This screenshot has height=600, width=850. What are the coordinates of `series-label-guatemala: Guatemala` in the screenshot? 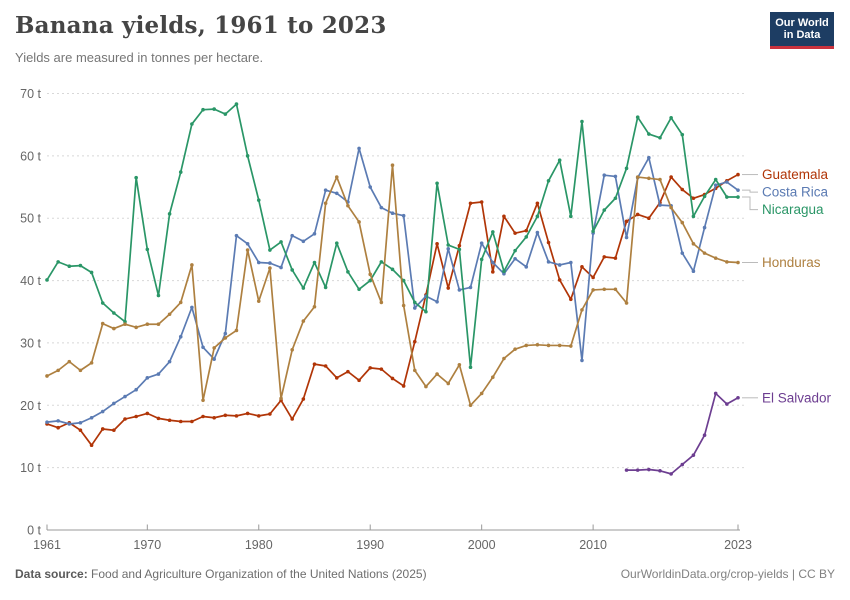 It's located at (795, 174).